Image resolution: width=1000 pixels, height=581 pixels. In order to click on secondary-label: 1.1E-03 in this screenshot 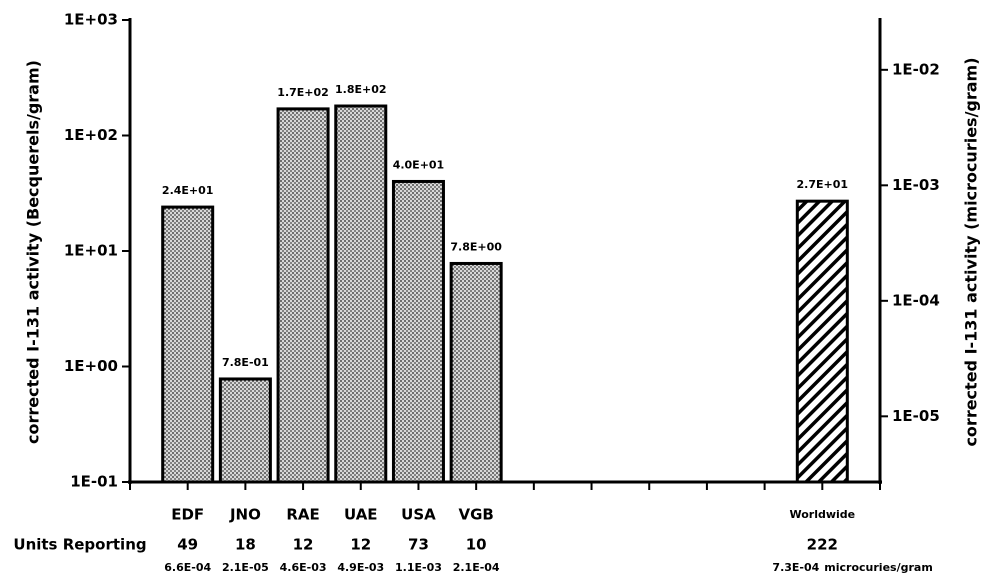, I will do `click(418, 567)`.